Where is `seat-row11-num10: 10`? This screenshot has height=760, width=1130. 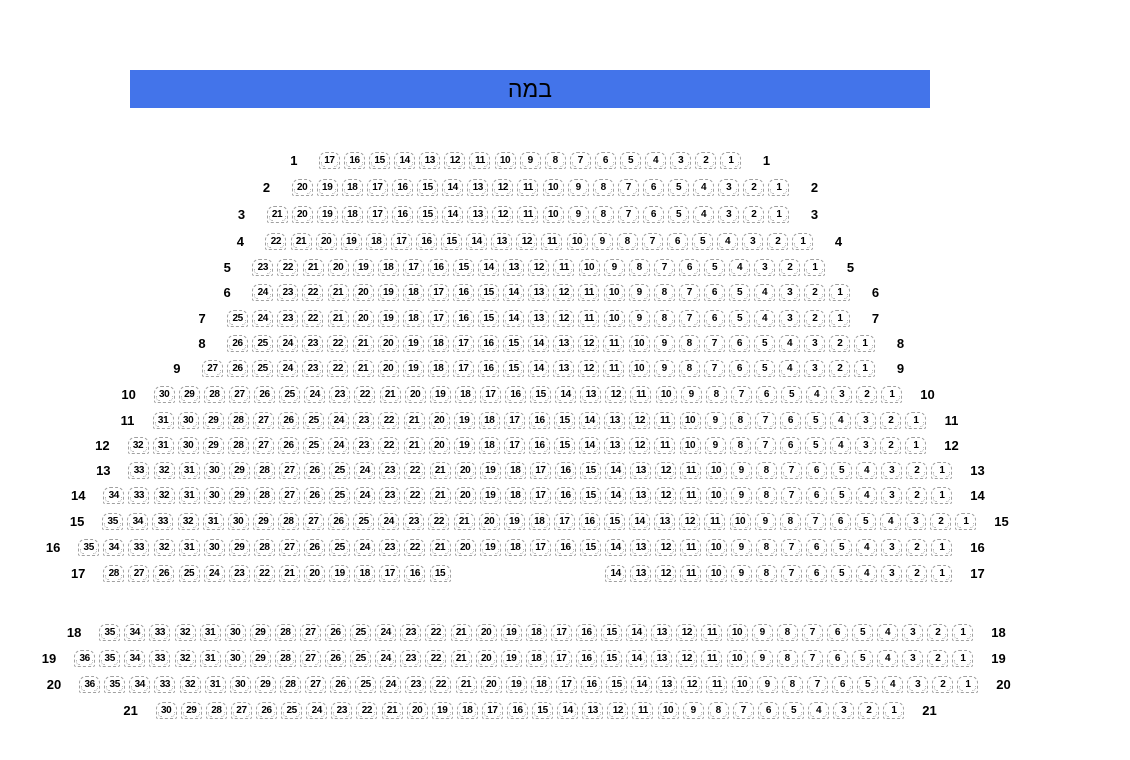
seat-row11-num10: 10 is located at coordinates (690, 420).